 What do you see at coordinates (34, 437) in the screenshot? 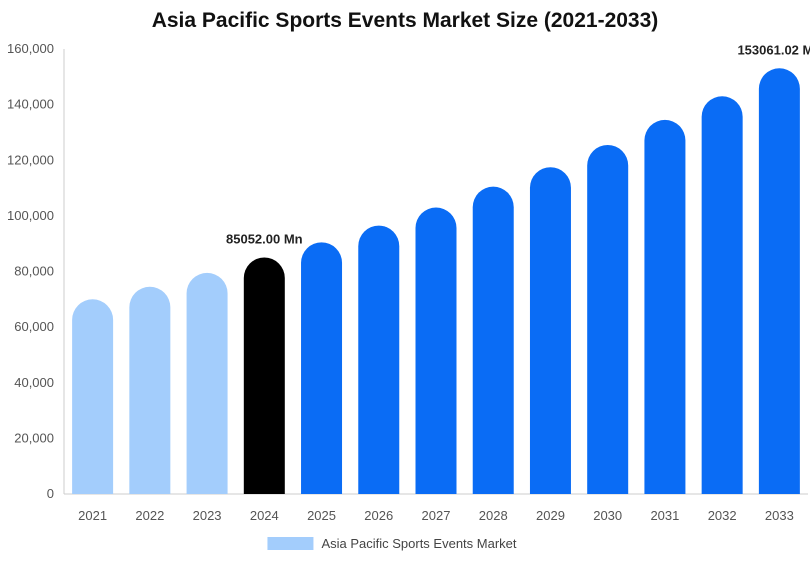
I see `y-tick-label: 20,000` at bounding box center [34, 437].